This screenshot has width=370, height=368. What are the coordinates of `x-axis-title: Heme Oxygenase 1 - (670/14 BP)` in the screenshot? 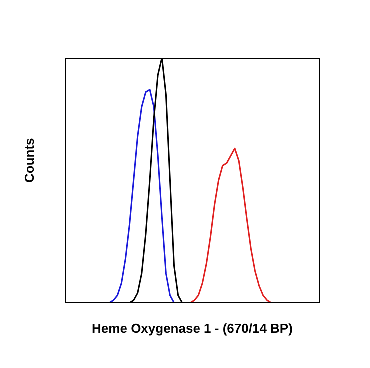 It's located at (192, 328).